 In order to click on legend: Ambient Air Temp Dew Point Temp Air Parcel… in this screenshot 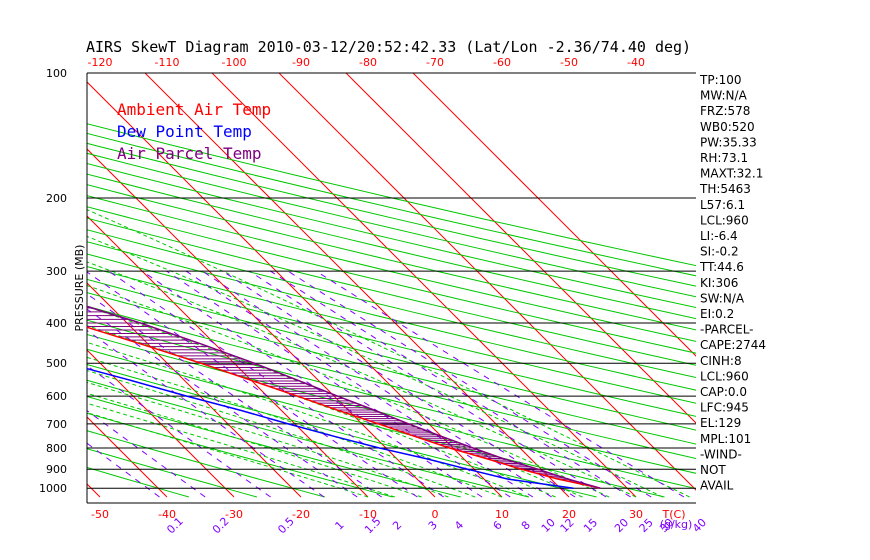, I will do `click(194, 131)`.